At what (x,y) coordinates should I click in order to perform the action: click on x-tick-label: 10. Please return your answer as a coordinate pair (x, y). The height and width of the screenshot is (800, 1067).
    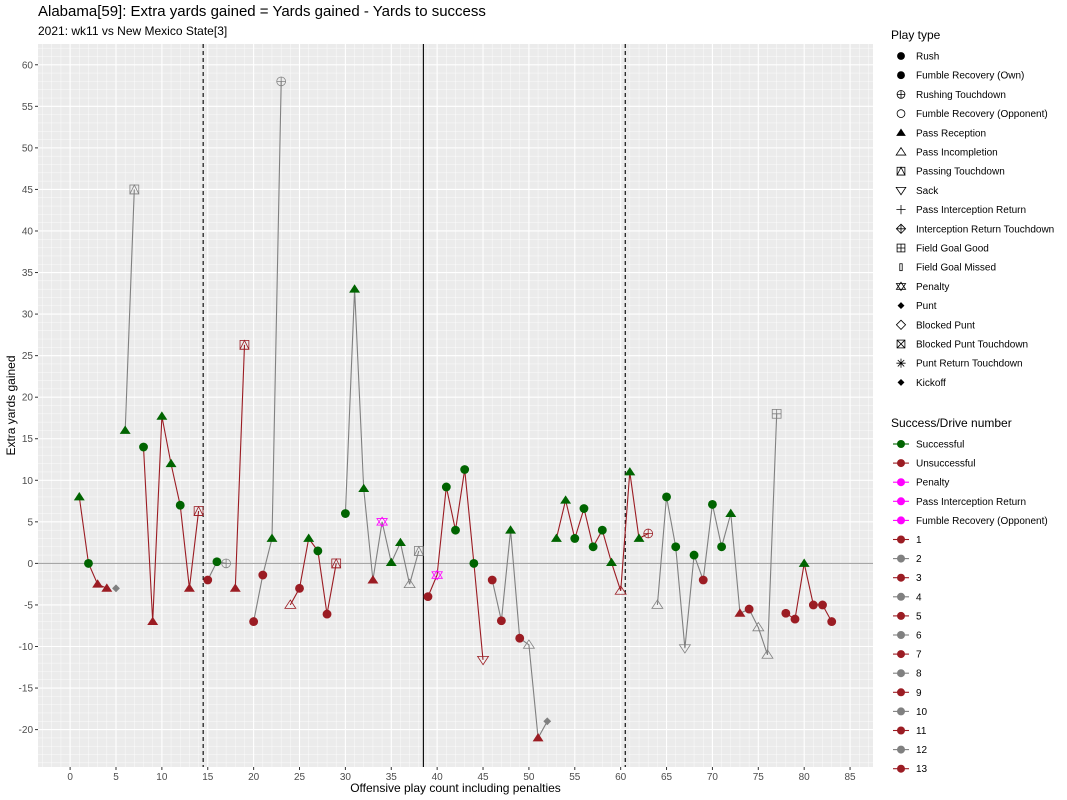
    Looking at the image, I should click on (162, 777).